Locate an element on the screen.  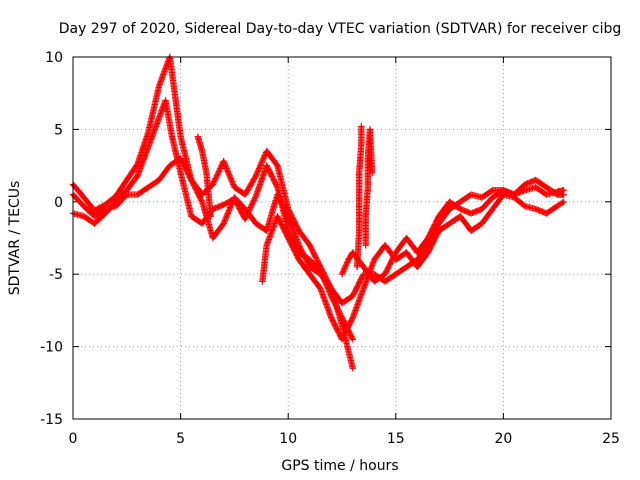
x-tick-label: 10 is located at coordinates (288, 439).